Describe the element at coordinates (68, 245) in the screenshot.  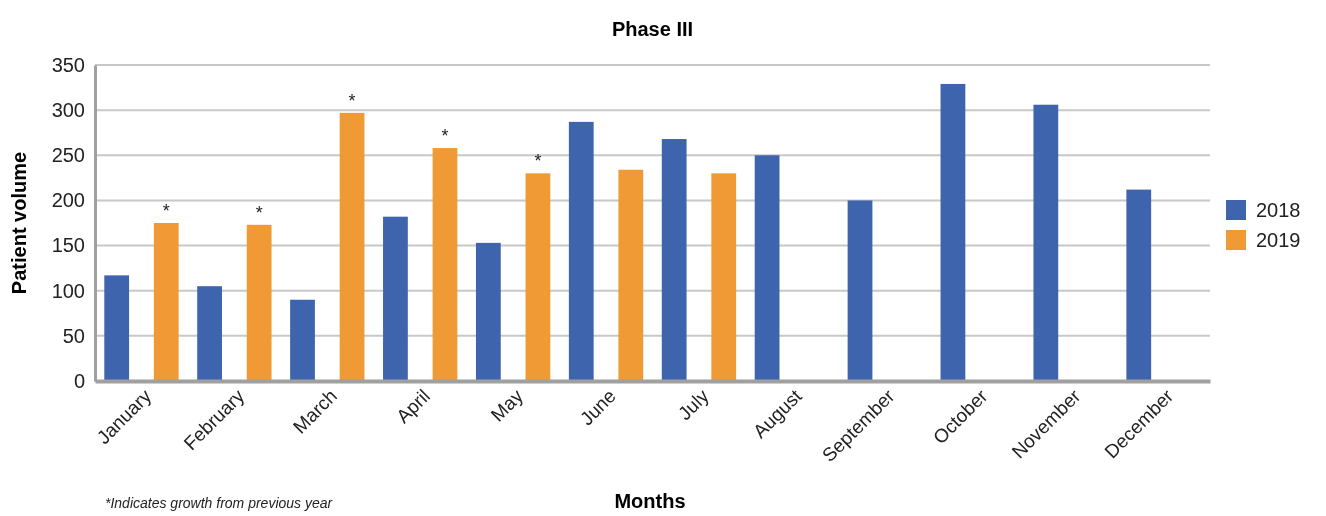
I see `y-tick-label: 150` at that location.